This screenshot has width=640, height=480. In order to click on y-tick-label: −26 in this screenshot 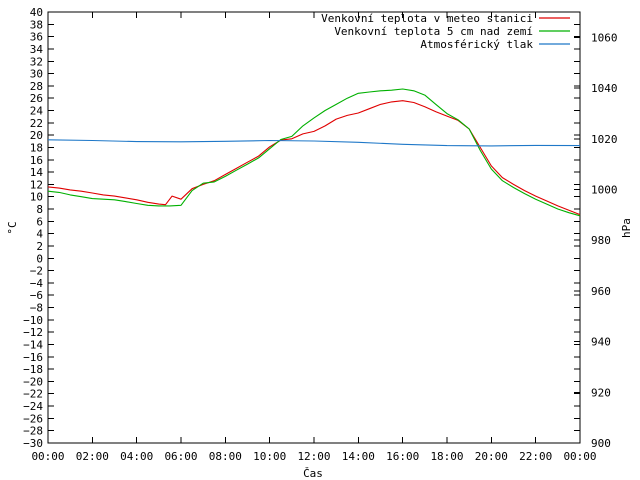, I will do `click(33, 418)`.